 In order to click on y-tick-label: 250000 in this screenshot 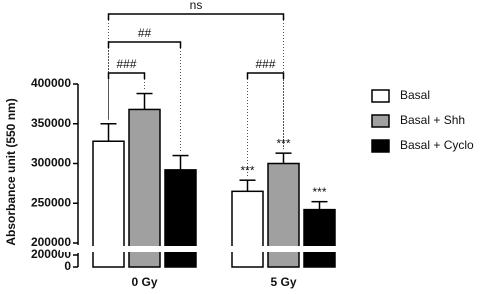, I will do `click(51, 202)`.